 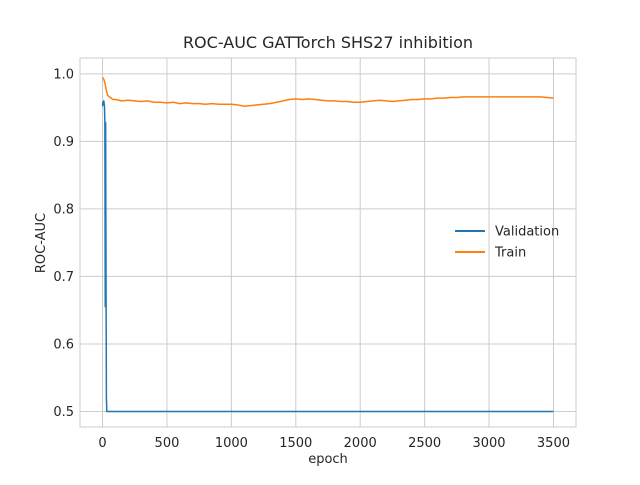 What do you see at coordinates (63, 277) in the screenshot?
I see `y-tick-label: 0.7` at bounding box center [63, 277].